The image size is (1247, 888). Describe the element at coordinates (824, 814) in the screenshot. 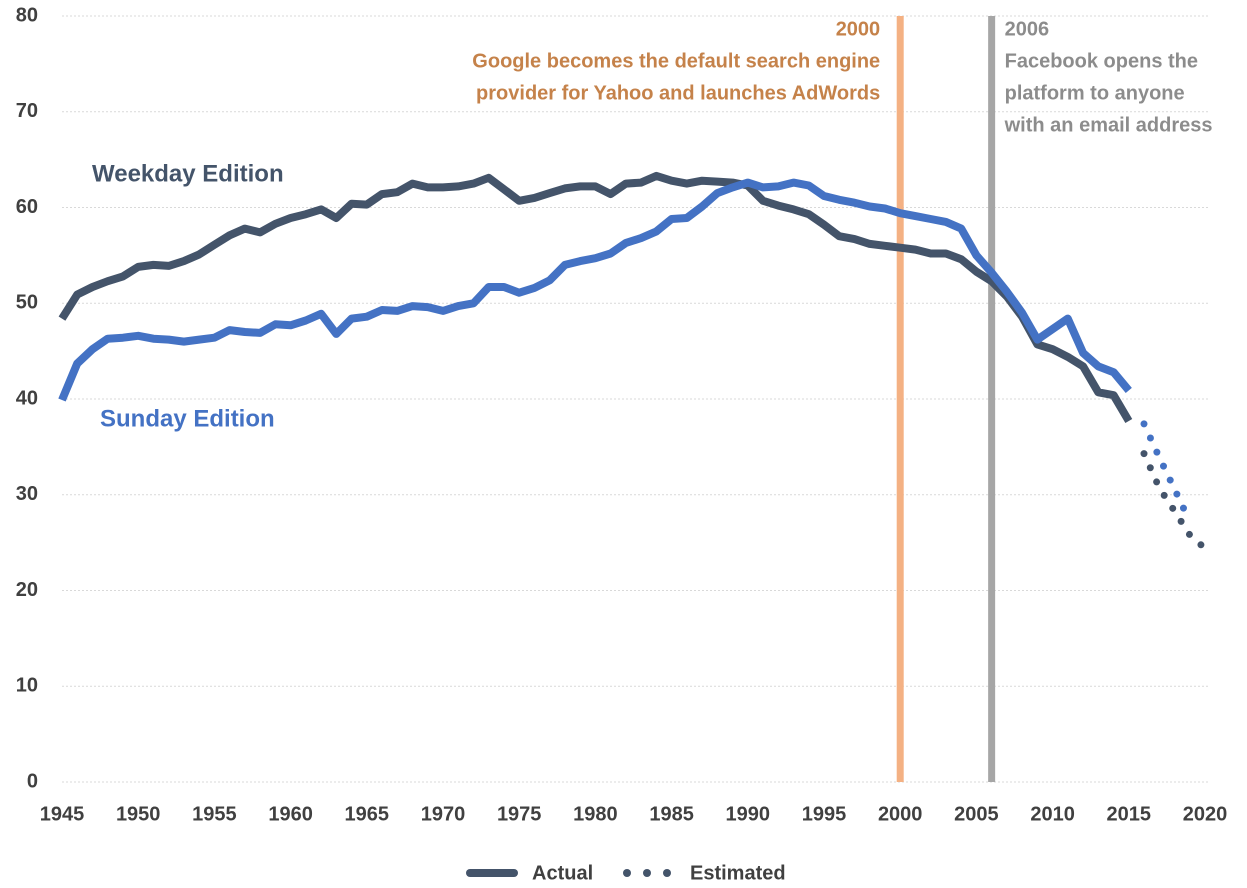

I see `x-tick-label: 1995` at that location.